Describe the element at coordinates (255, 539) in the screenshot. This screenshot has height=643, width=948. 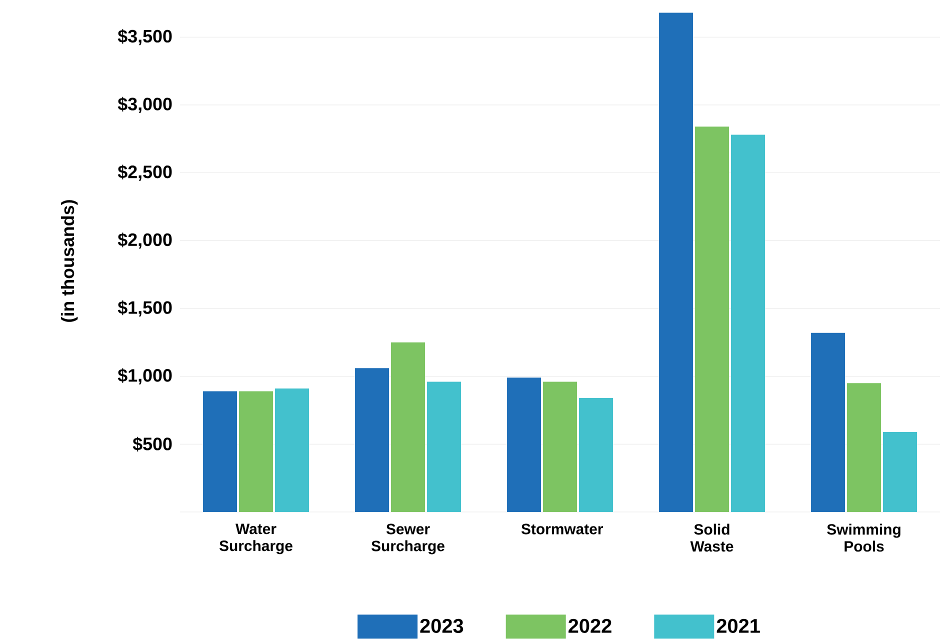
I see `x-tick-label: Water Surcharge` at that location.